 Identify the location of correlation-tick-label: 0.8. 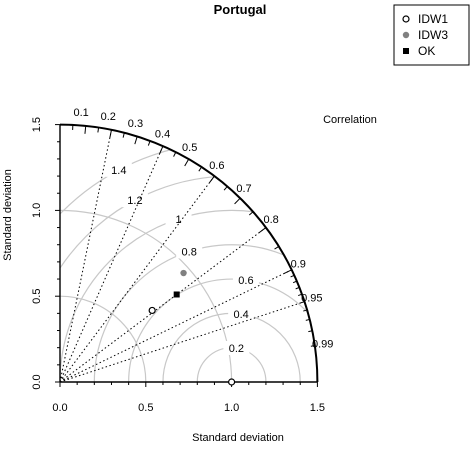
(270, 220).